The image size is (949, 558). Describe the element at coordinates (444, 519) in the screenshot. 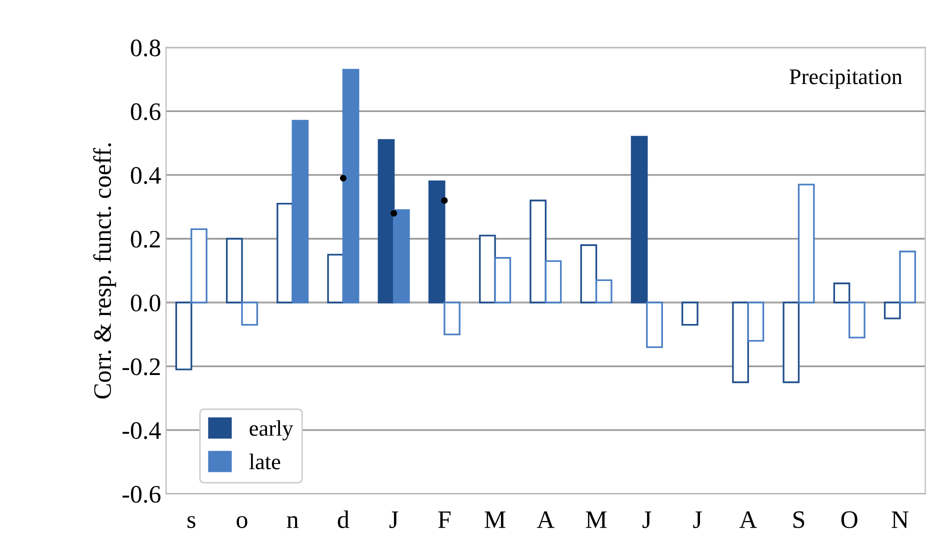

I see `x-tick-label: F` at that location.